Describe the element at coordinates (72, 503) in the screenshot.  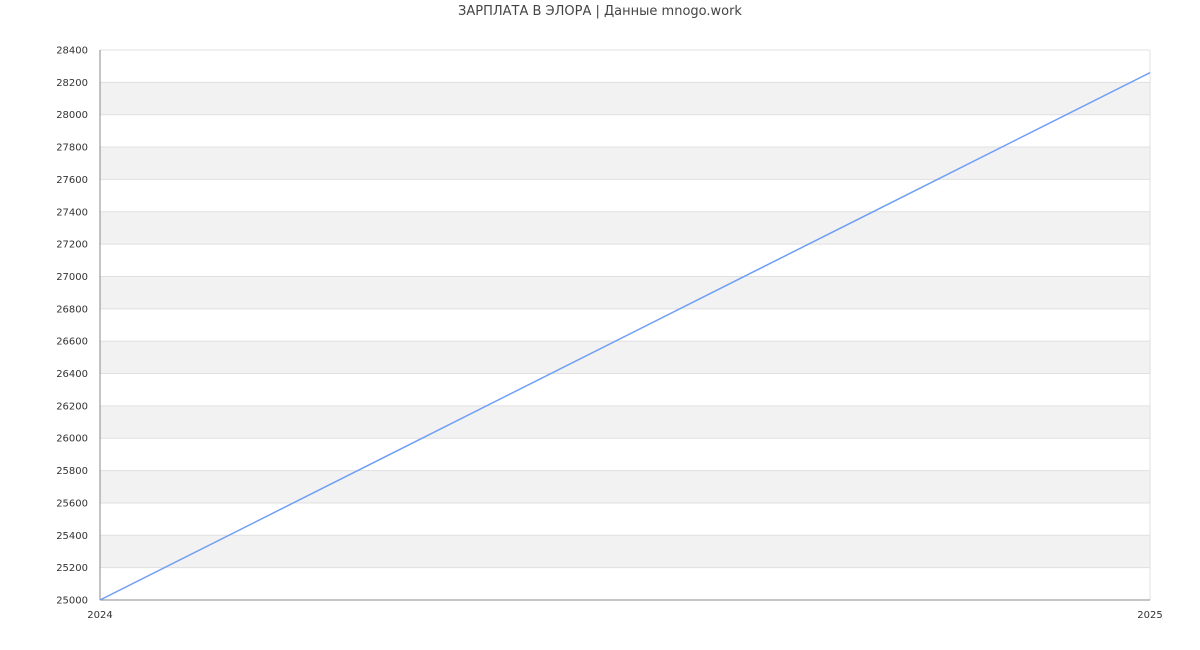
I see `y-tick-label: 25600` at that location.